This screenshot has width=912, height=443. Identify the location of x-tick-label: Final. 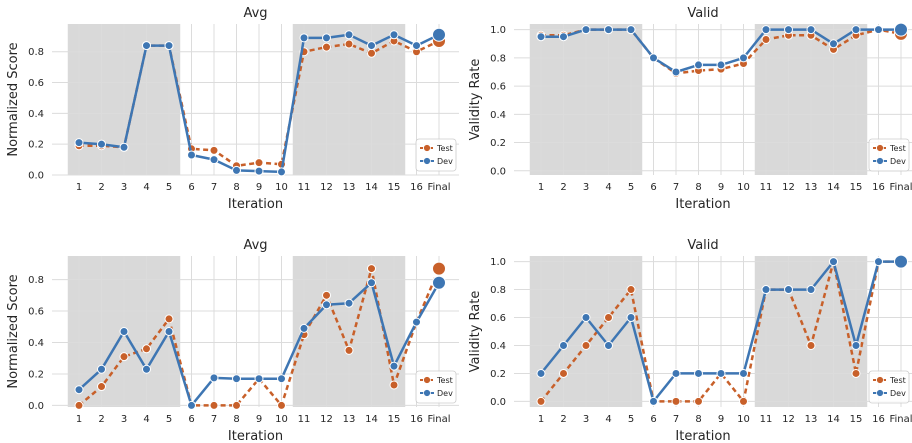
(900, 187).